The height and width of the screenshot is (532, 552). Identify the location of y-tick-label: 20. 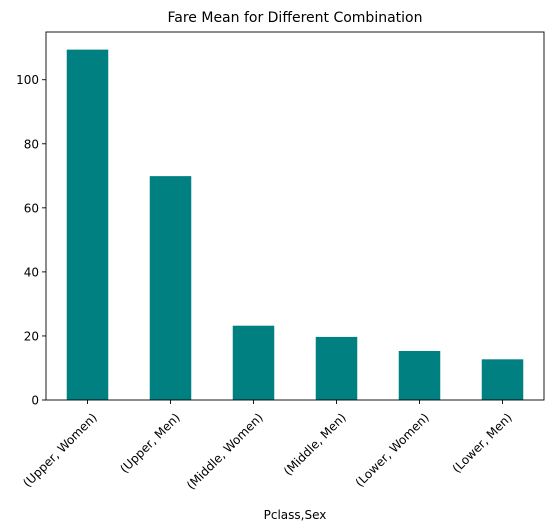
(31, 336).